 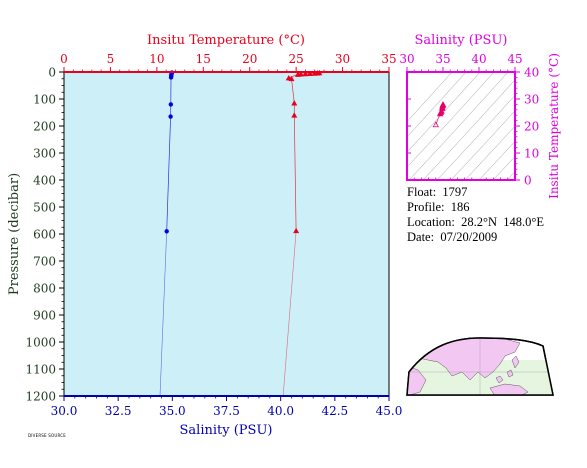 I want to click on float-location: Location: 28.2°N 148.0°E, so click(x=476, y=222).